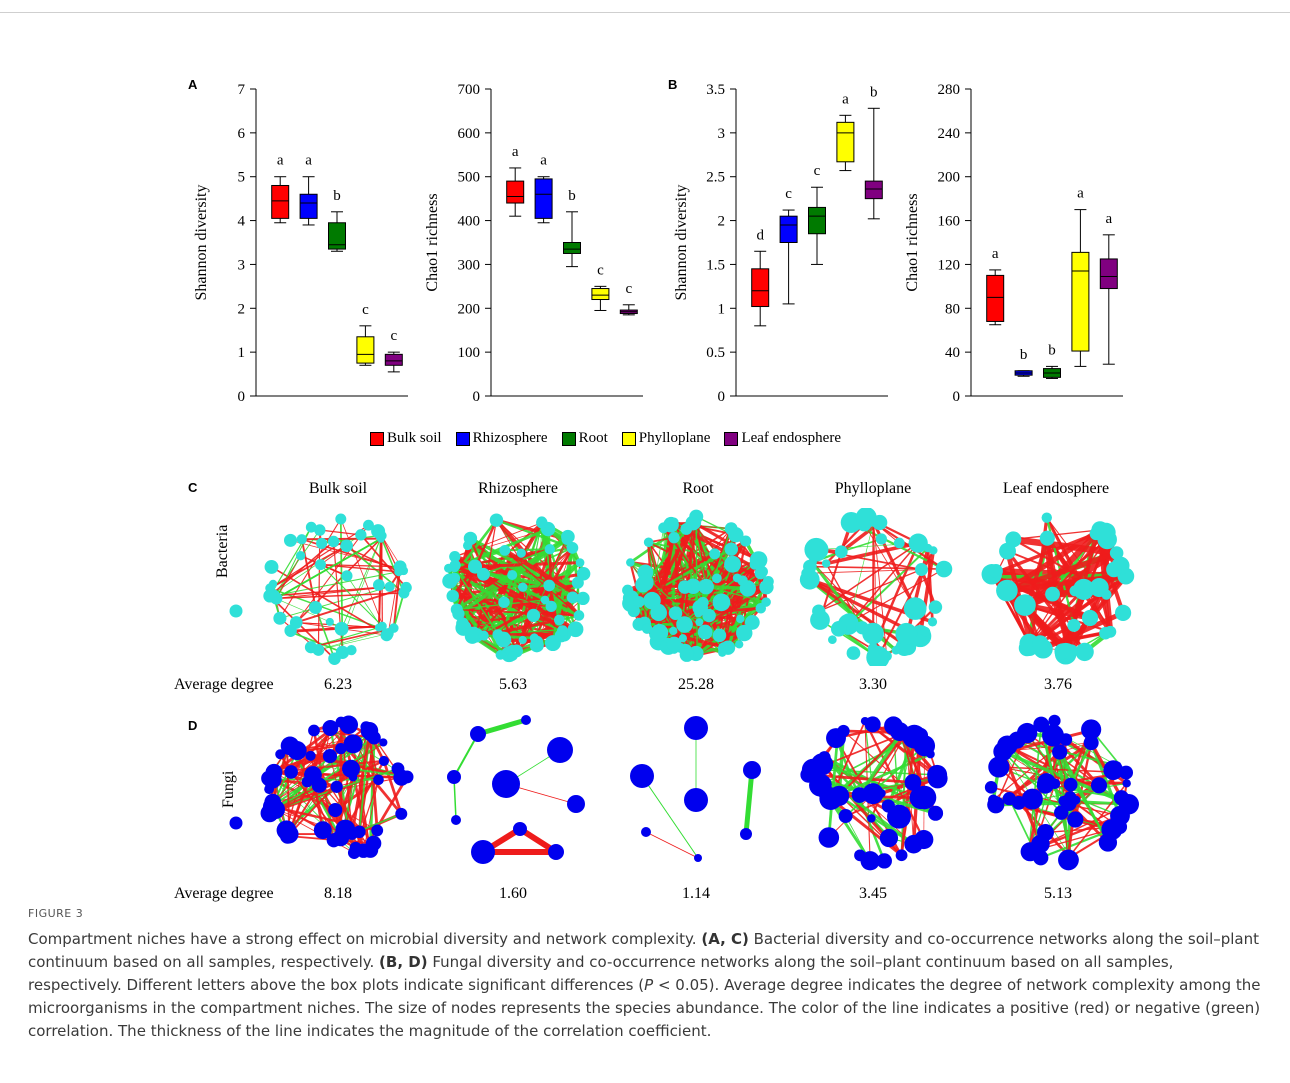 Image resolution: width=1290 pixels, height=1083 pixels. What do you see at coordinates (193, 487) in the screenshot?
I see `panel-letter-c: C` at bounding box center [193, 487].